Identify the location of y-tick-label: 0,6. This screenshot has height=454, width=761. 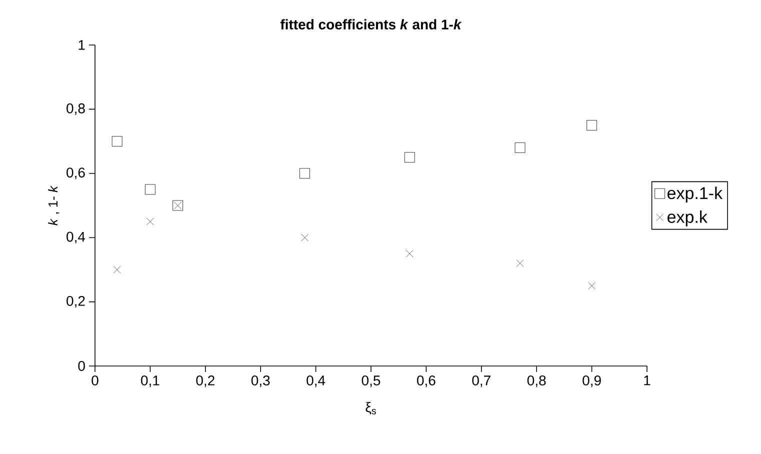
(75, 174).